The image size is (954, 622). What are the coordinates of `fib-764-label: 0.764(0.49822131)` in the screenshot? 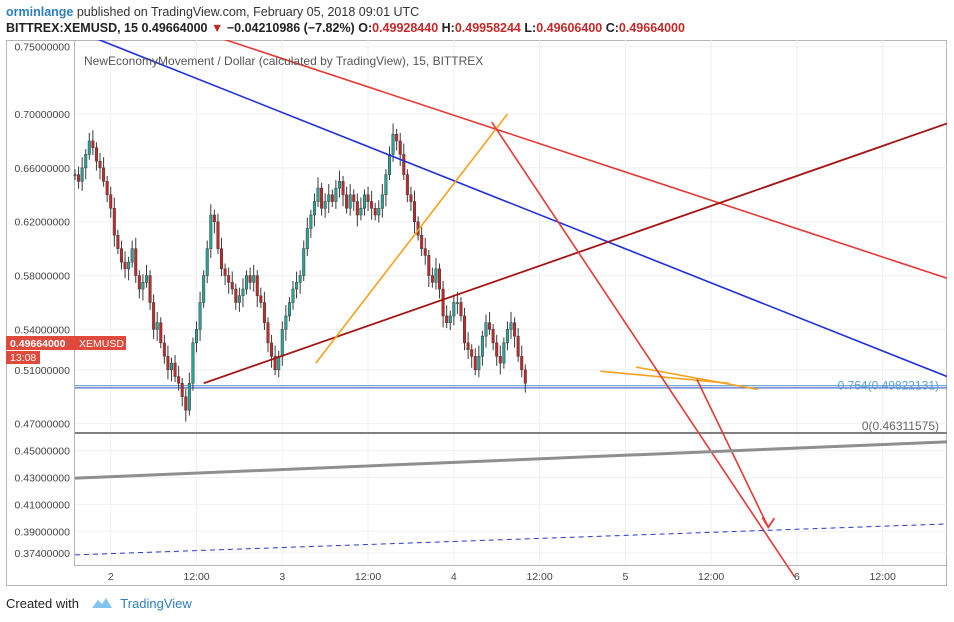 It's located at (888, 386).